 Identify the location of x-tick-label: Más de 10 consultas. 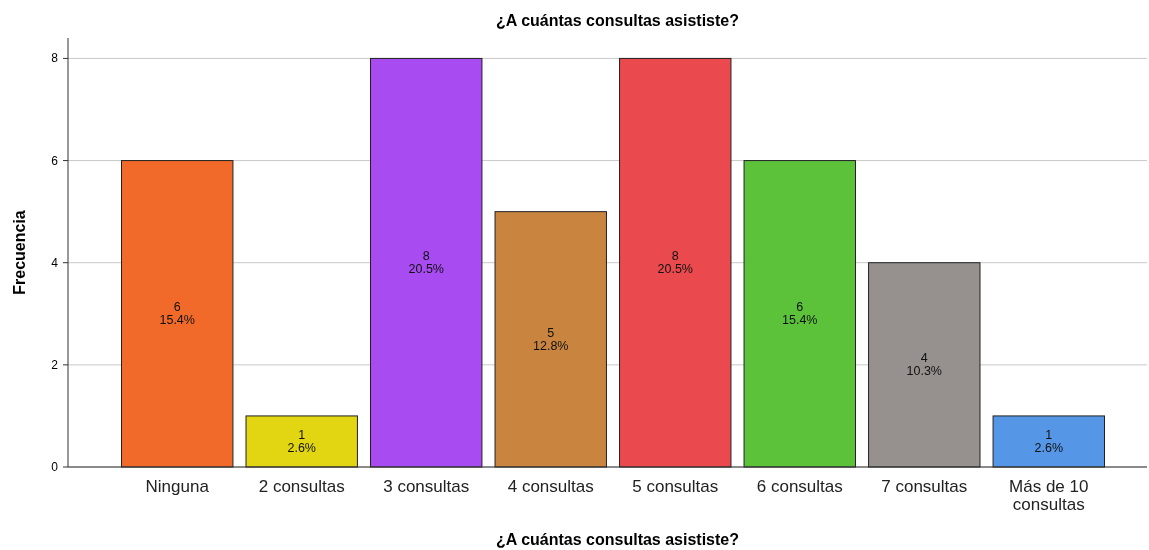
(1049, 495).